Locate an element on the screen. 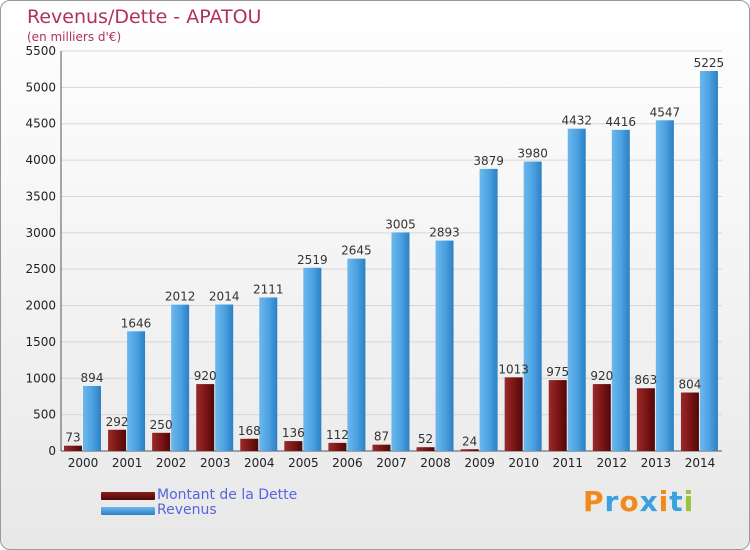 Image resolution: width=750 pixels, height=550 pixels. x-tick-label: 2008 is located at coordinates (435, 463).